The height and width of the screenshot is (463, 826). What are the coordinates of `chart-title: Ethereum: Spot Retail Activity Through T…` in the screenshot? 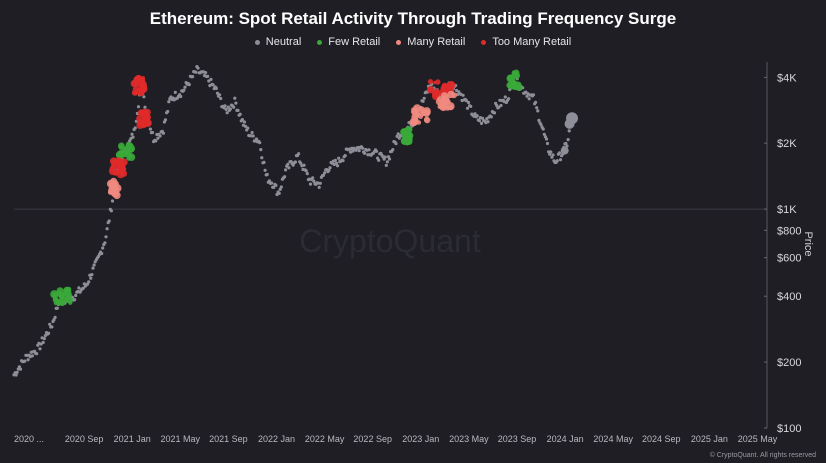 It's located at (413, 18).